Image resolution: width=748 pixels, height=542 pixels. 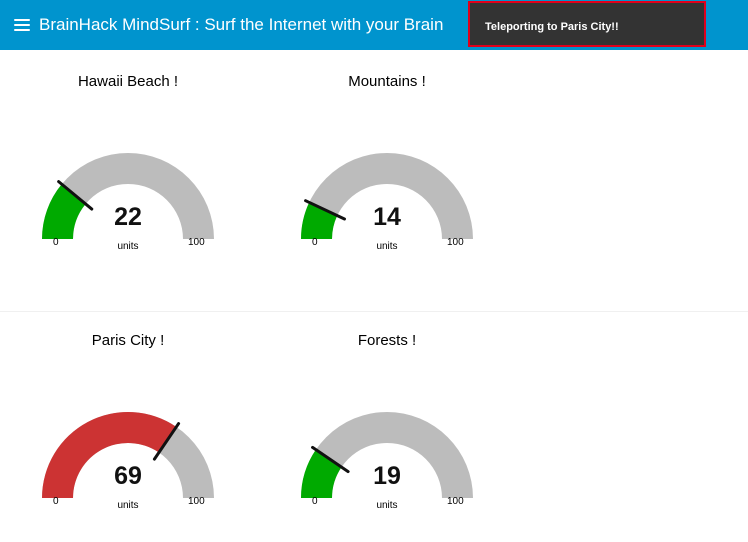 I want to click on gauge-card-mountains: Mountains ! 14 units 0 100, so click(x=387, y=178).